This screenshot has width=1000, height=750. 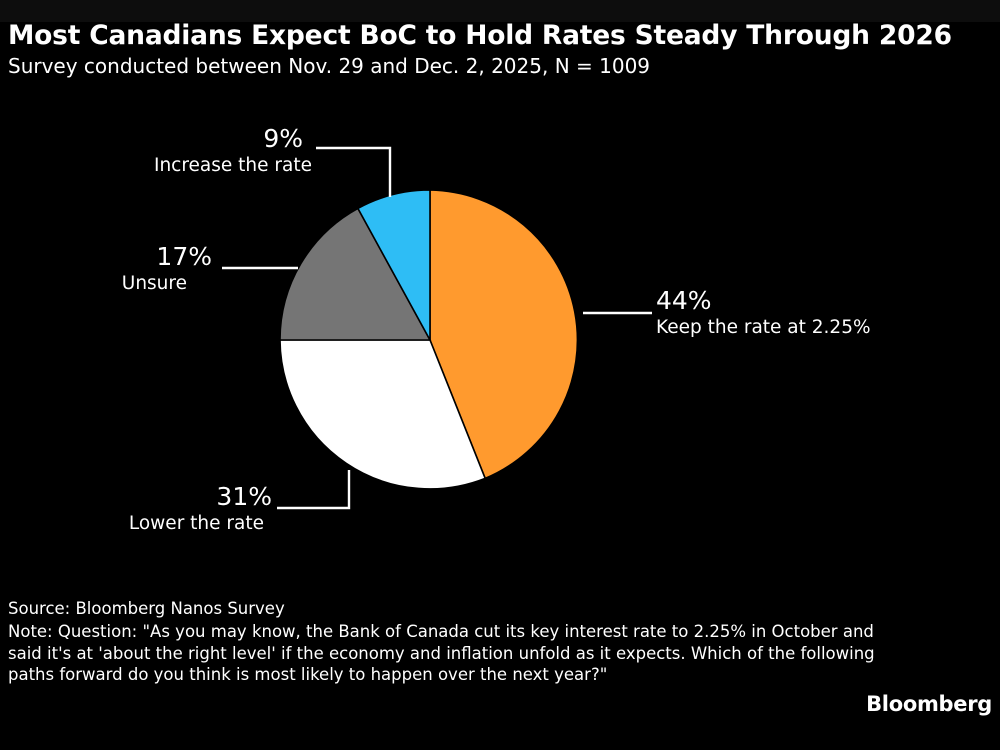 What do you see at coordinates (929, 704) in the screenshot?
I see `bloomberg-logo: Bloomberg` at bounding box center [929, 704].